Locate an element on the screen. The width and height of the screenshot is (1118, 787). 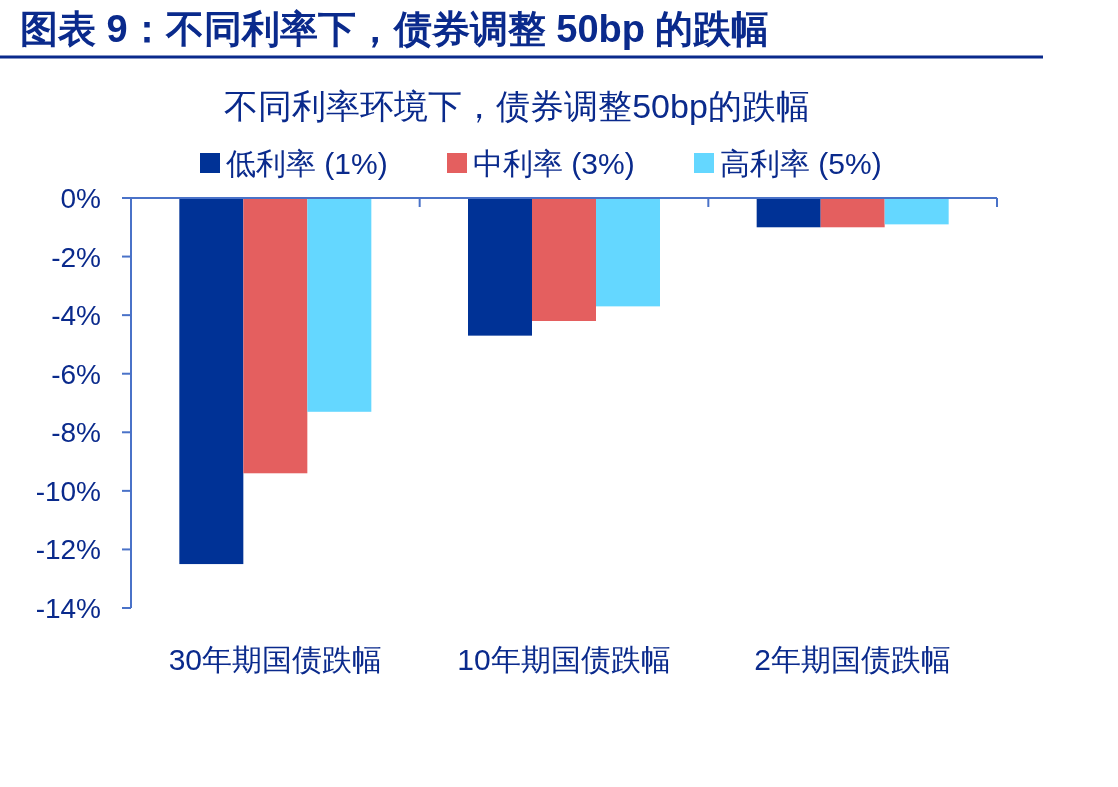
y-tick-label: -10% is located at coordinates (68, 491).